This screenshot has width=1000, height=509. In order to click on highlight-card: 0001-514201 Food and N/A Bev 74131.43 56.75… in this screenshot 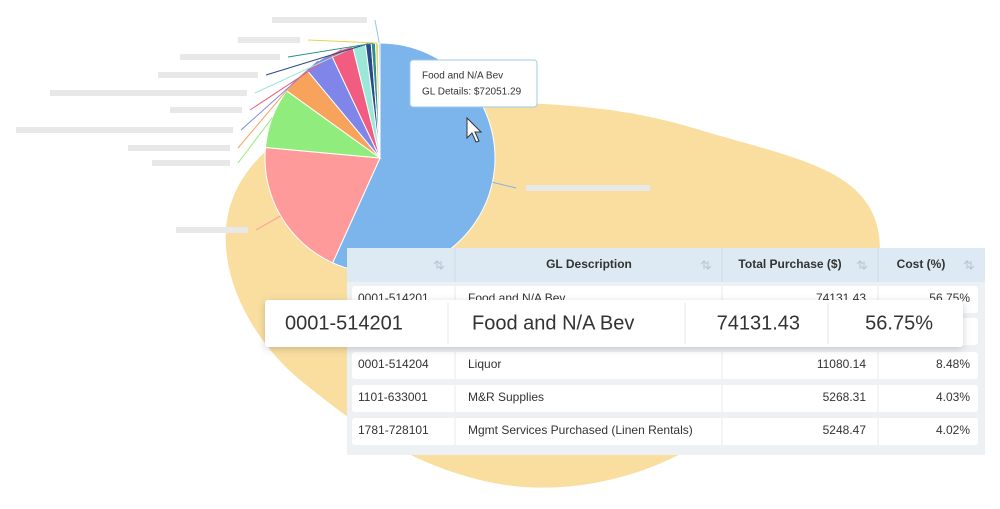, I will do `click(614, 323)`.